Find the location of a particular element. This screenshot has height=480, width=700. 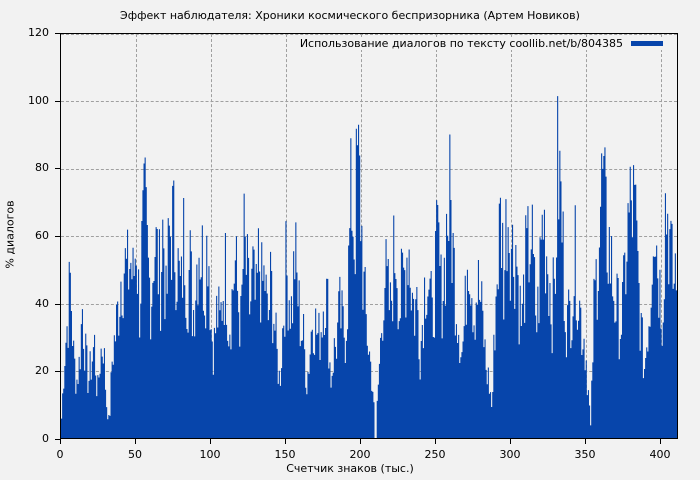

y-tick-label: 120 is located at coordinates (38, 32).